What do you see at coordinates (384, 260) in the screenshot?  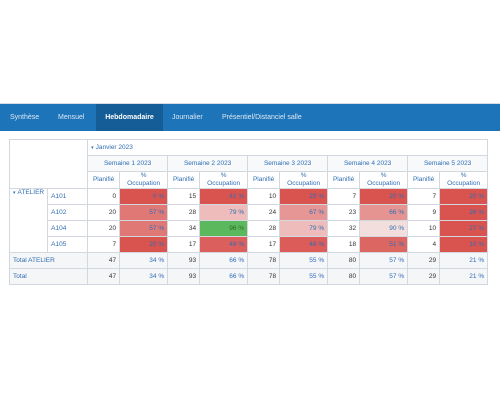 I see `total-occupation-cell: 57 %` at bounding box center [384, 260].